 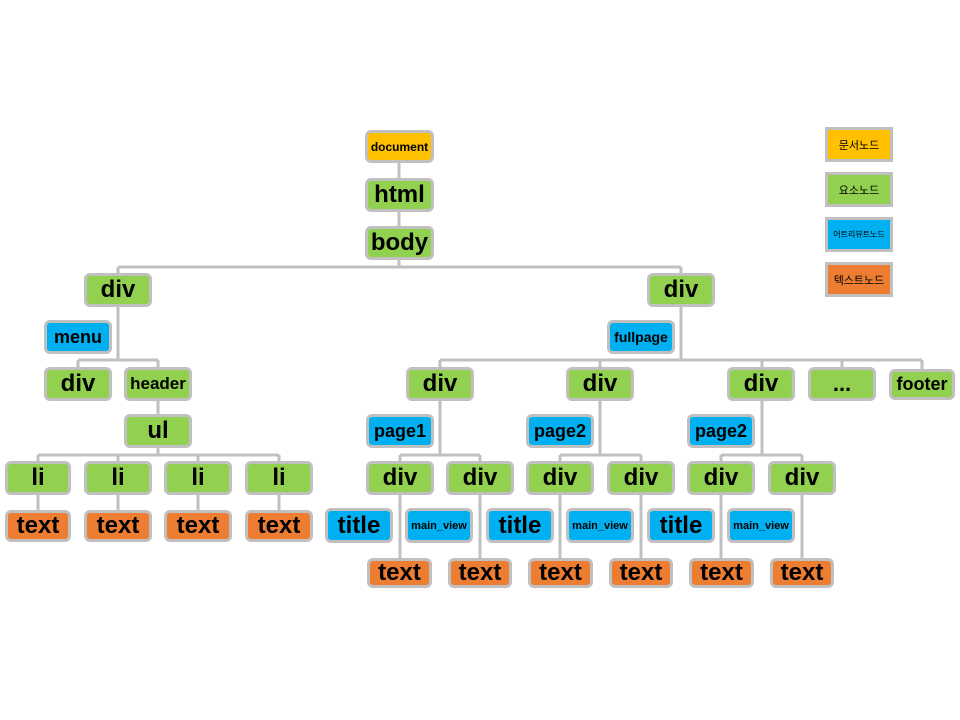 What do you see at coordinates (158, 431) in the screenshot?
I see `ul-node: ul` at bounding box center [158, 431].